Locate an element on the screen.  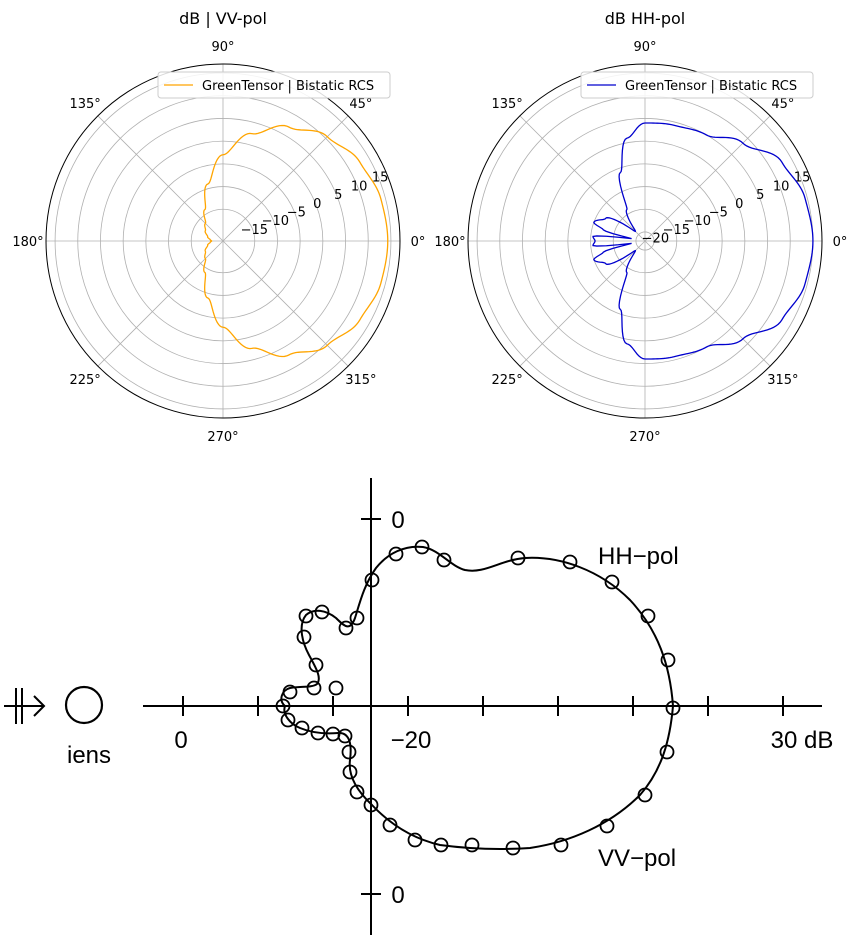
reference-vv-label: VV−pol is located at coordinates (637, 858).